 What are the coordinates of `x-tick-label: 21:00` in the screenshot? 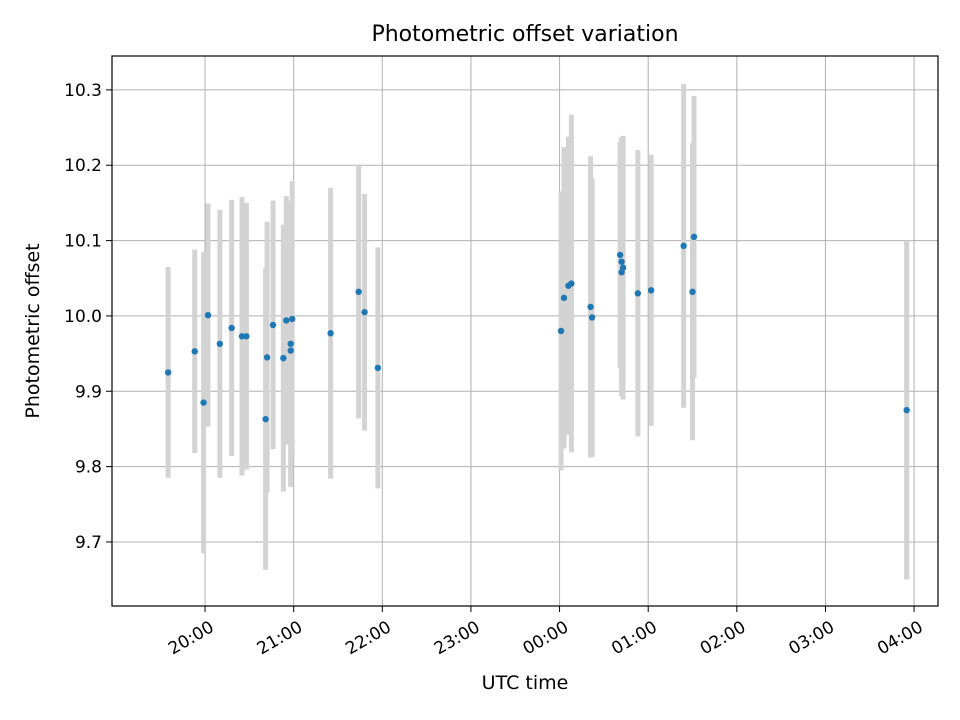 It's located at (280, 638).